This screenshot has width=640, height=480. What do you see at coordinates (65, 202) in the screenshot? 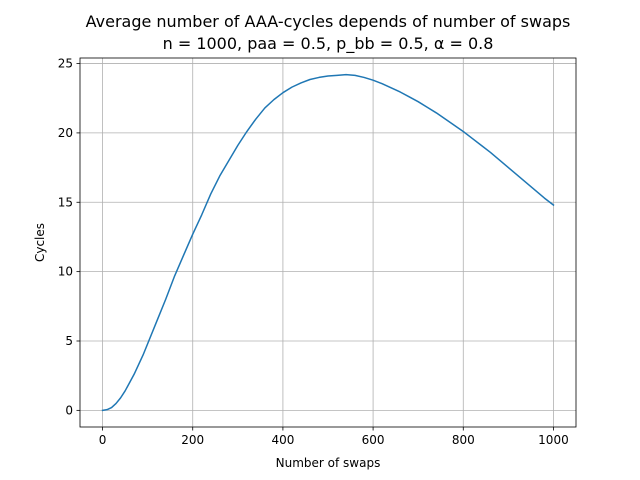
I see `y-tick-label: 15` at bounding box center [65, 202].